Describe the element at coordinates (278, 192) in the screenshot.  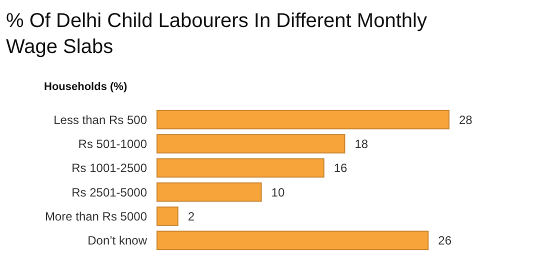
I see `data-label: 10` at that location.